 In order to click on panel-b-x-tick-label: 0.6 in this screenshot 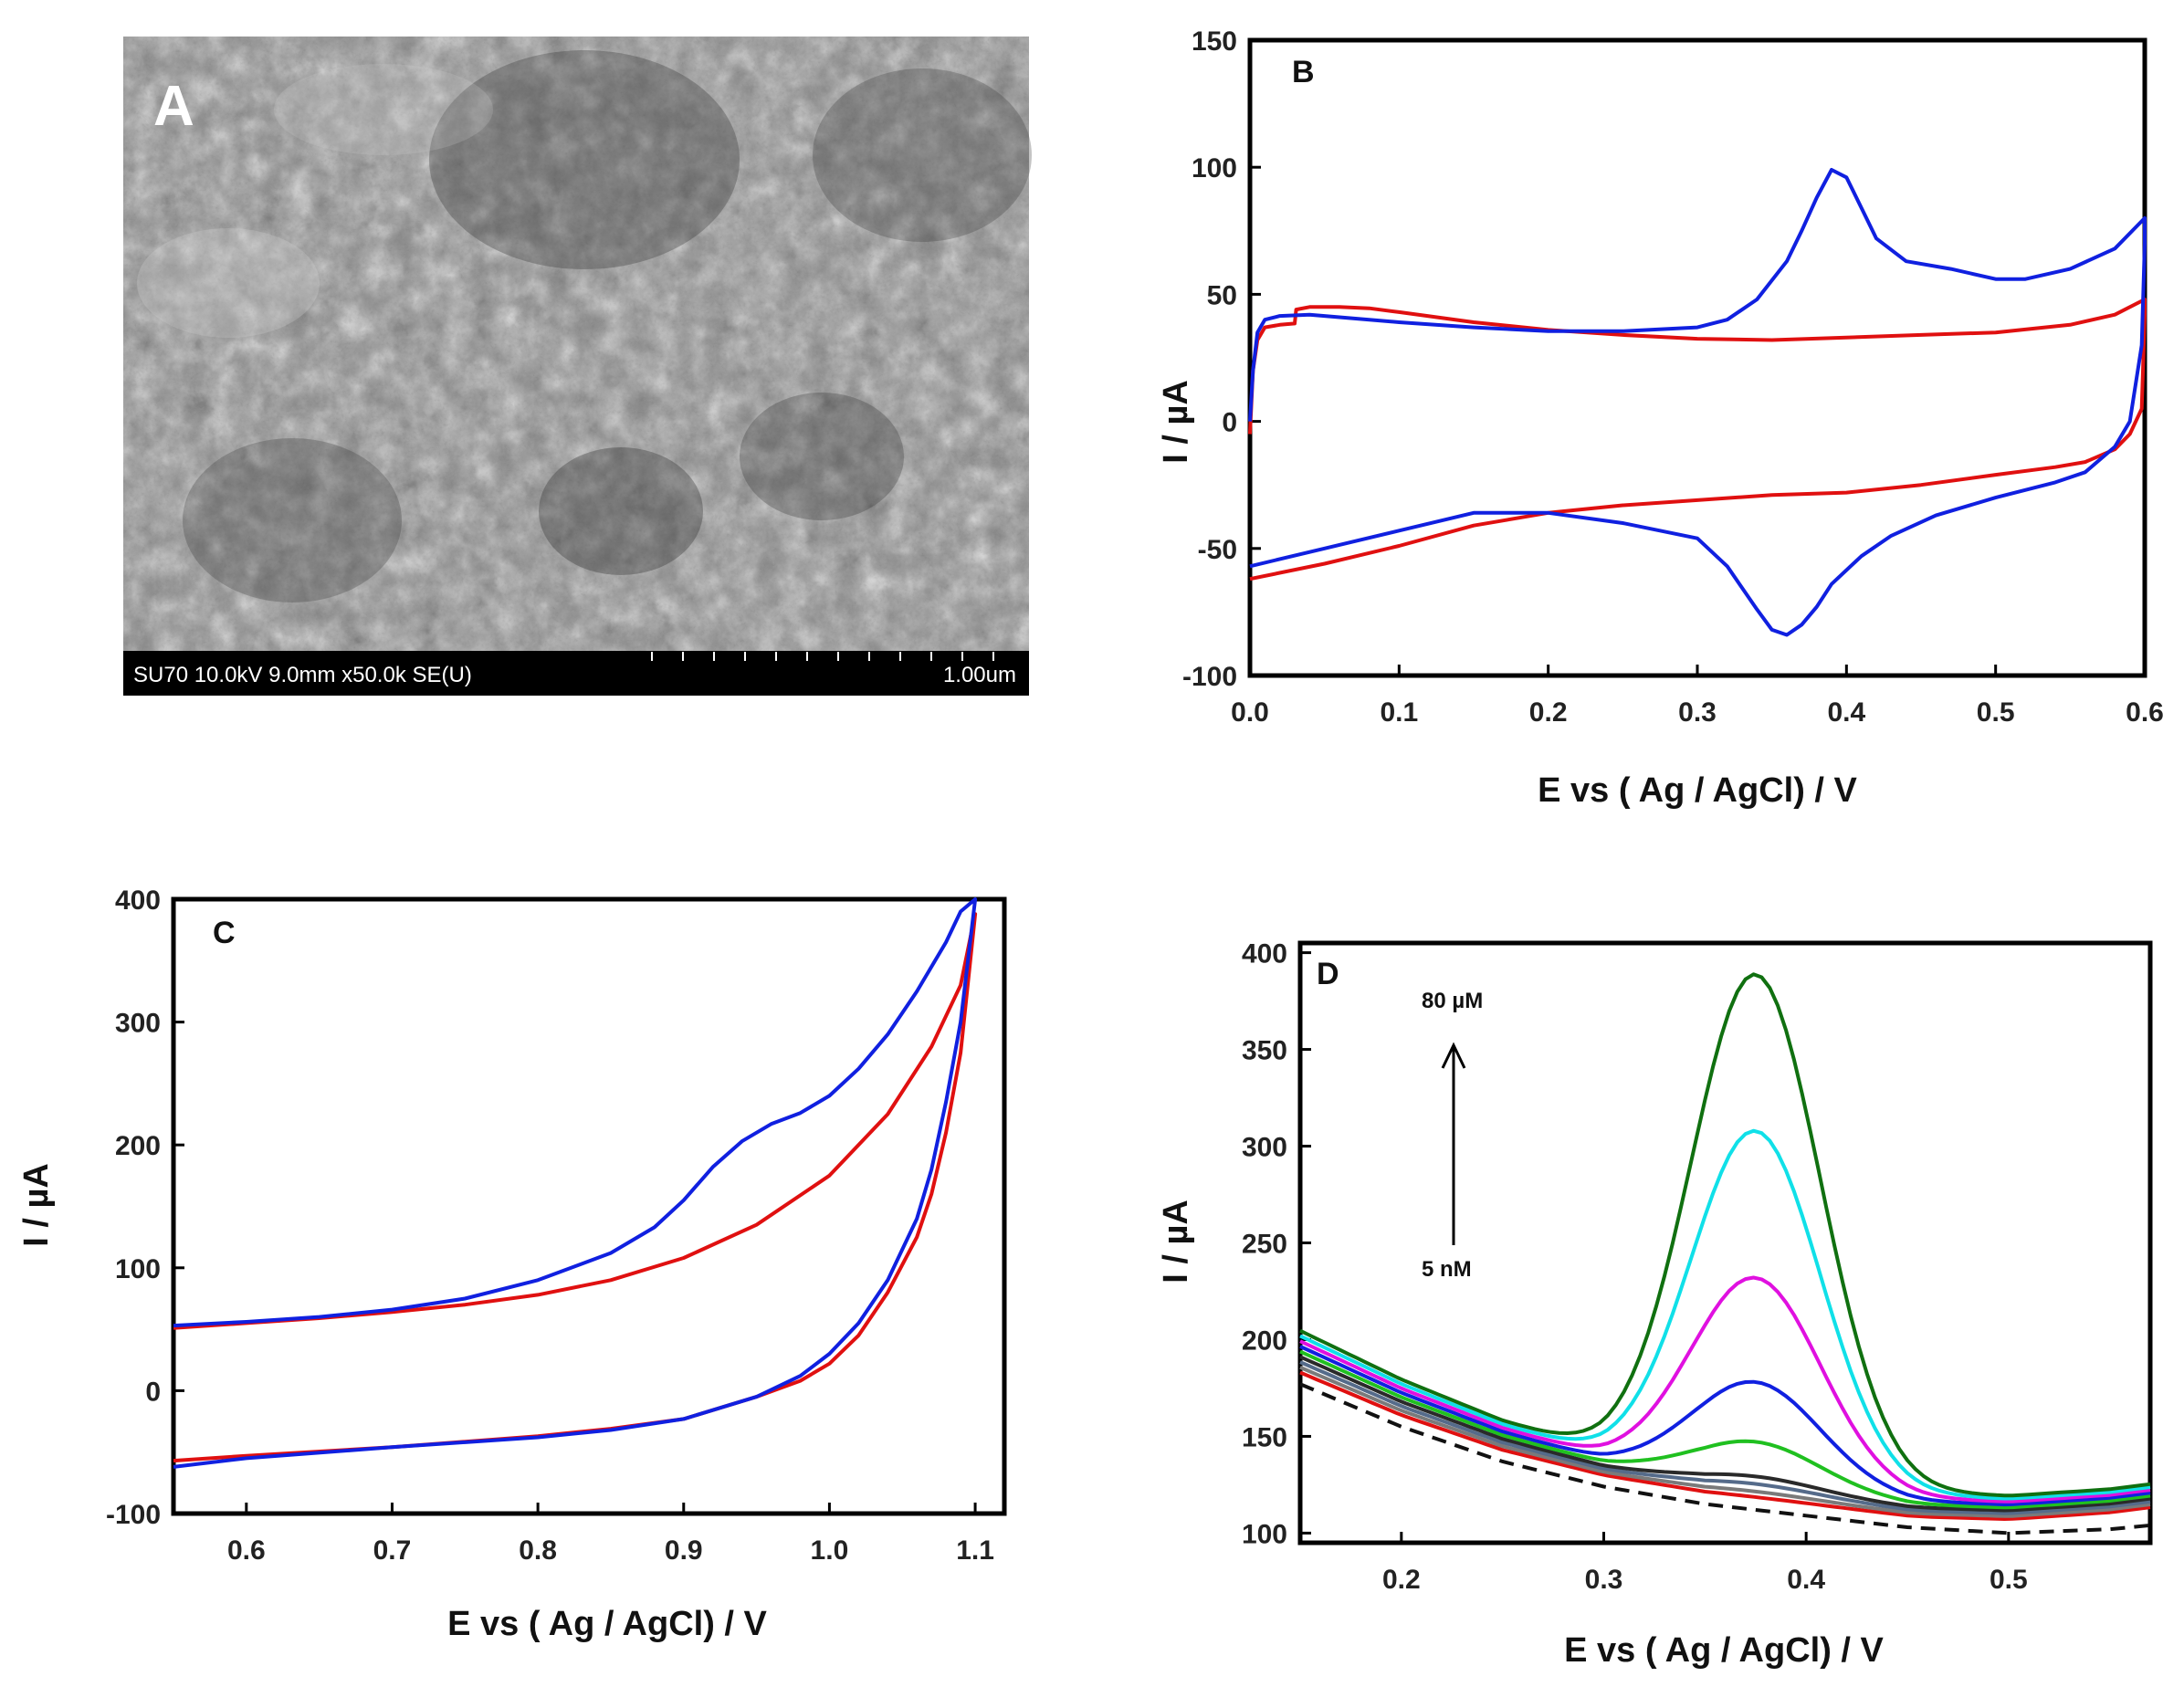, I will do `click(2145, 712)`.